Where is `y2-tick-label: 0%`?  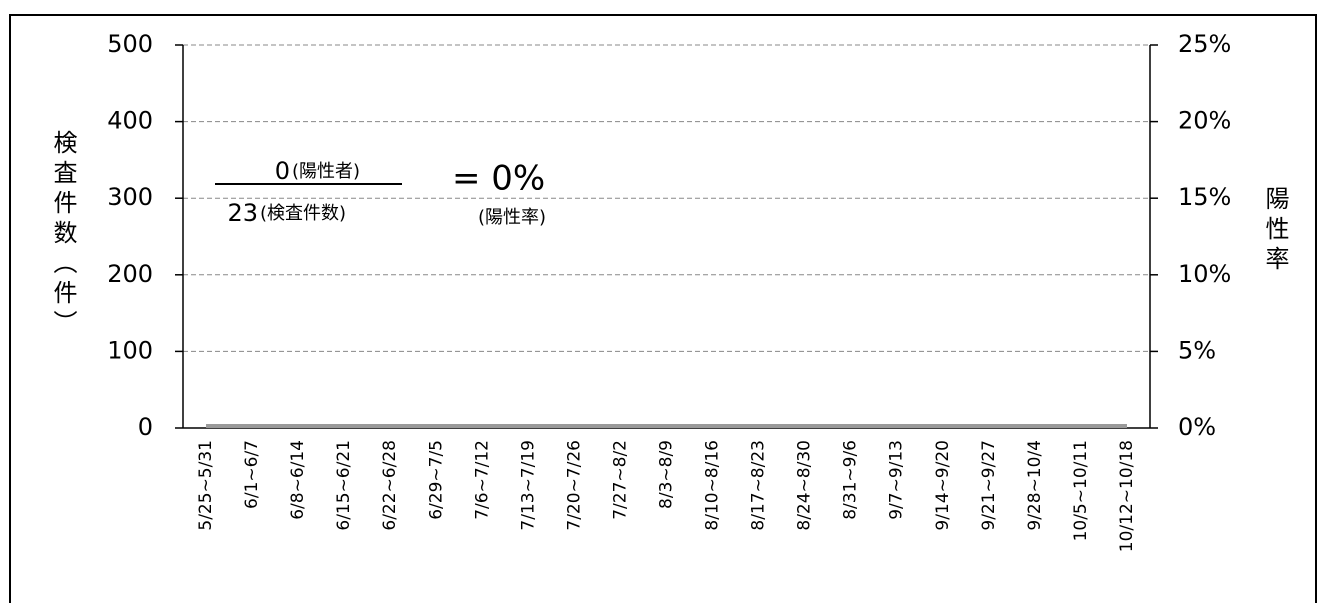 y2-tick-label: 0% is located at coordinates (1197, 427).